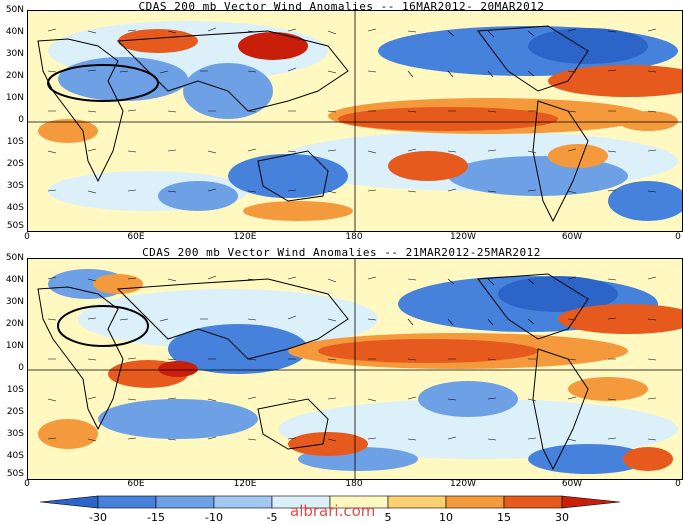 The width and height of the screenshot is (683, 524). I want to click on colorbar, so click(330, 502).